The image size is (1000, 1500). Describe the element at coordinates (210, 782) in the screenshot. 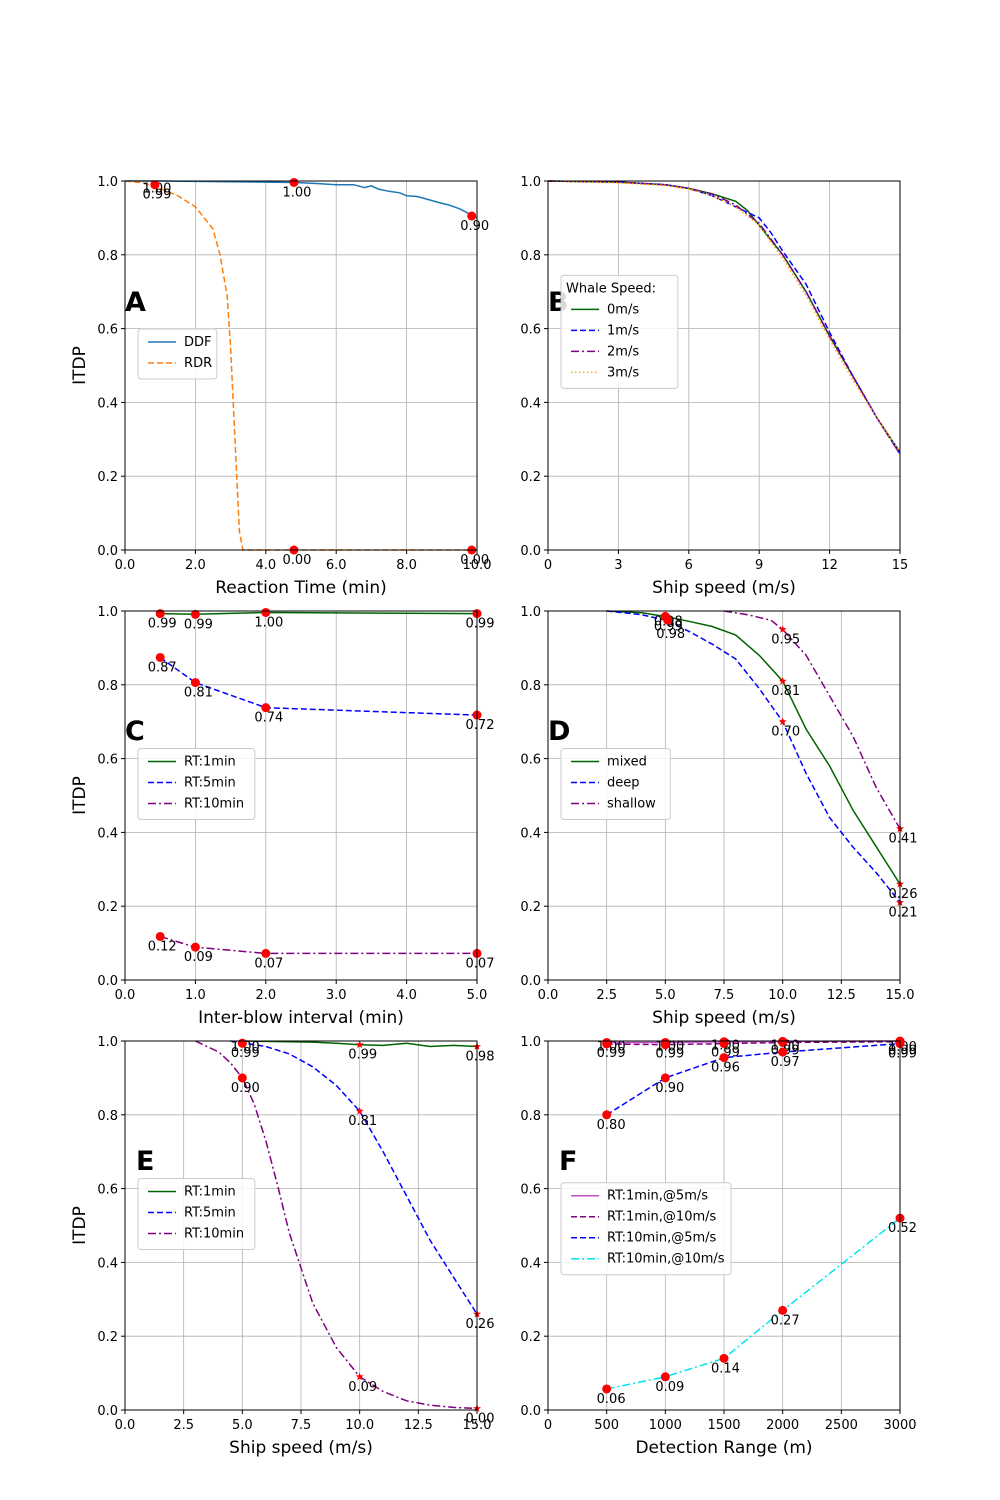

I see `legend-label: RT:5min` at that location.